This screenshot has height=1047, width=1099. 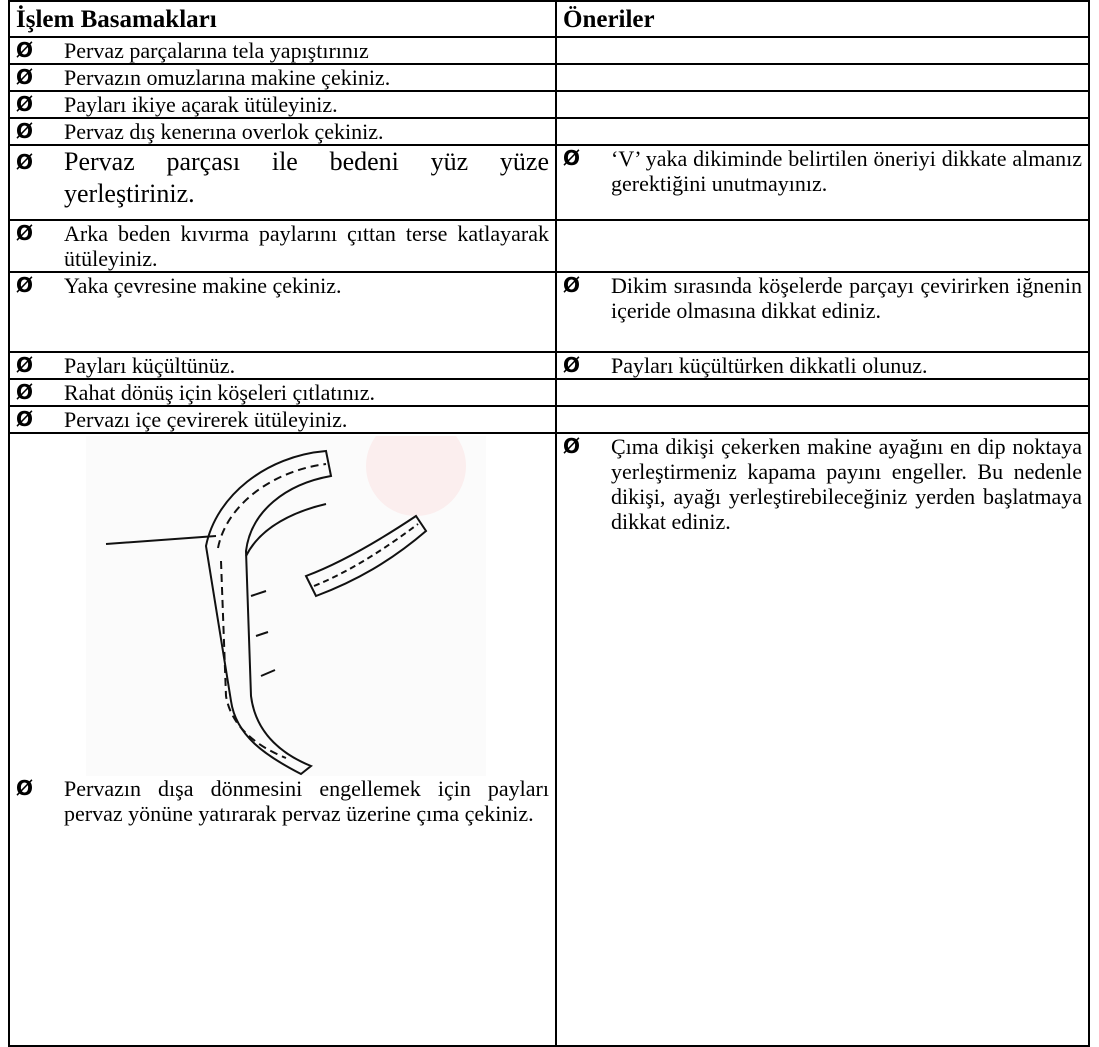 I want to click on note: Ø Payları küçültürken dikkatli olunuz., so click(x=822, y=365).